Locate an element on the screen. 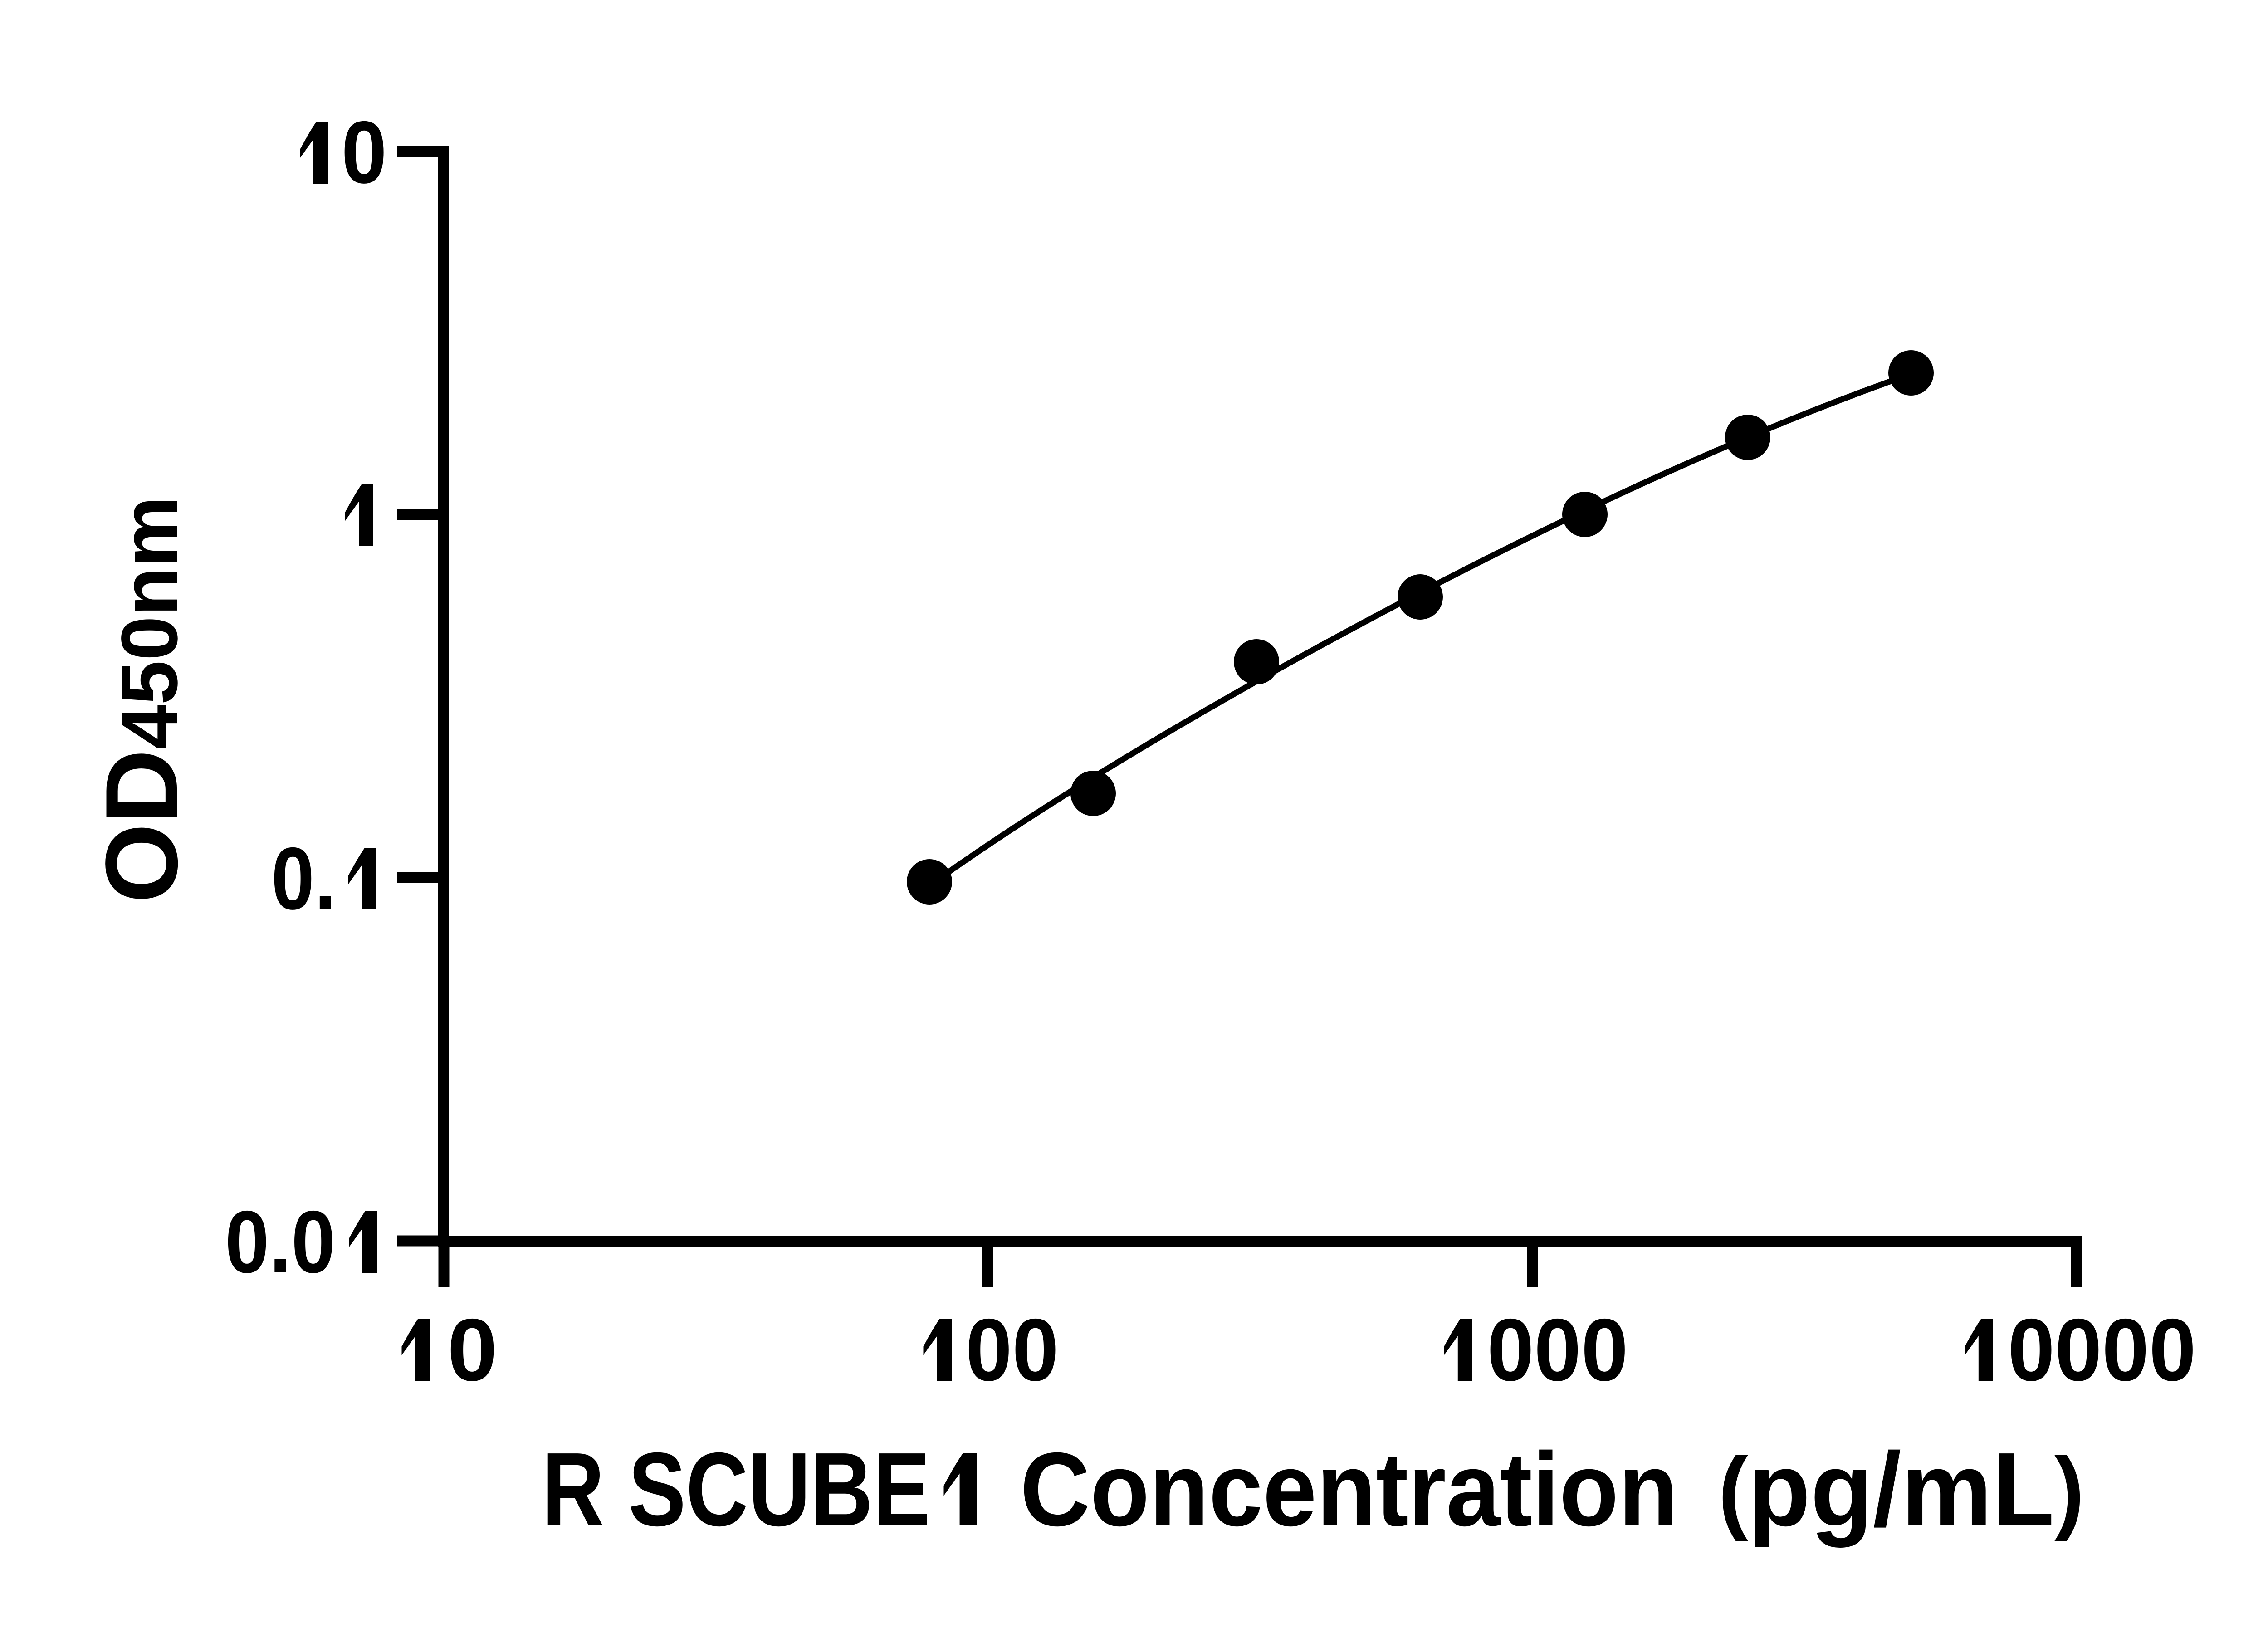 This screenshot has width=2268, height=1633. svg-text: R SCUBE1 is located at coordinates (760, 1489).